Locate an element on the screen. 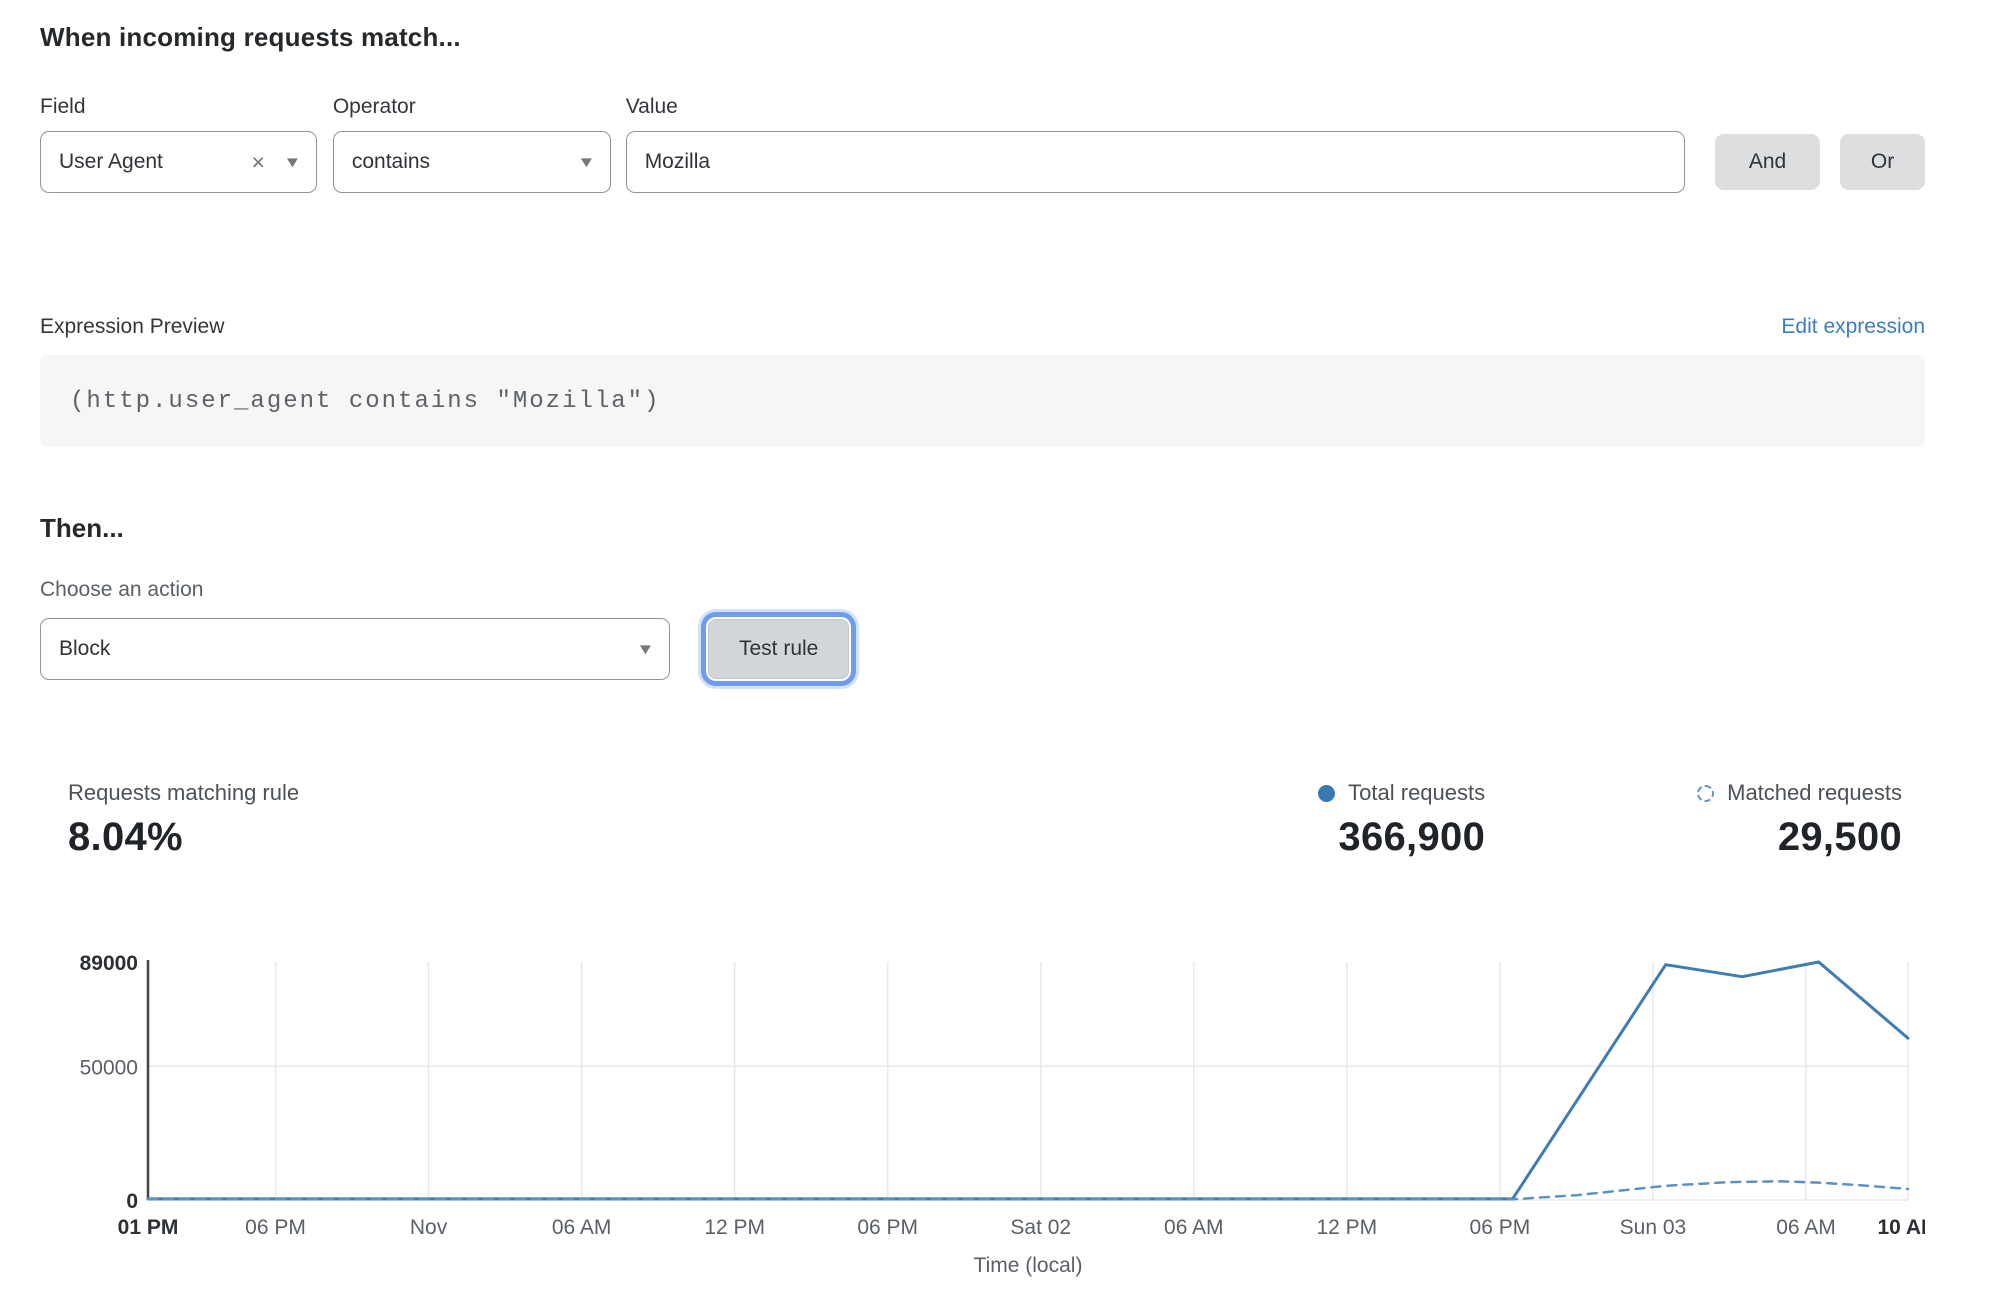 This screenshot has height=1295, width=1999. total-requests-legend-dot-icon is located at coordinates (1327, 793).